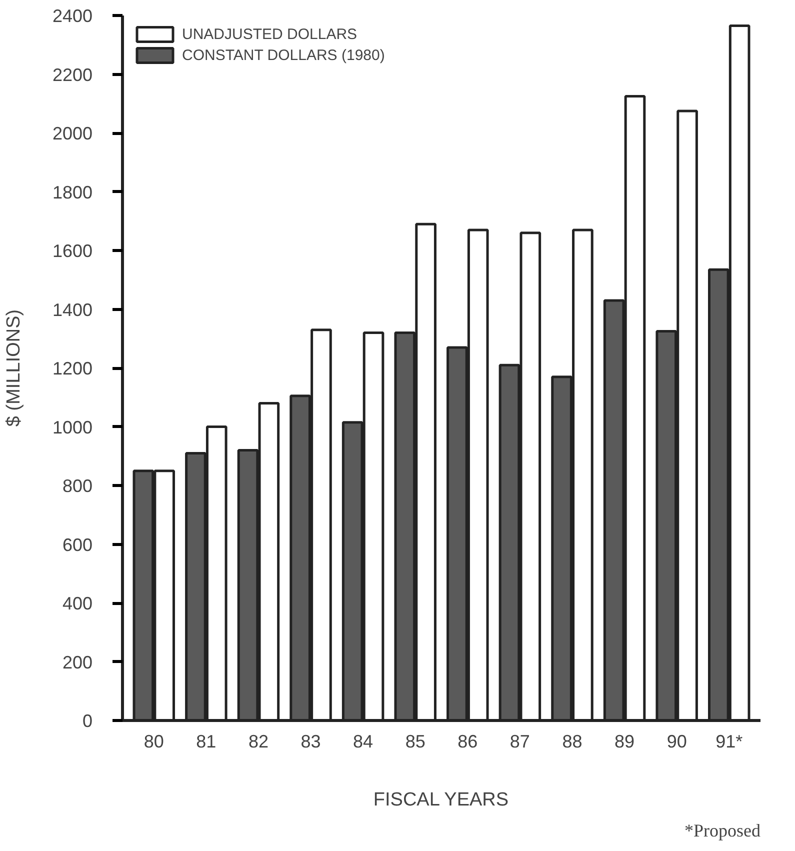 This screenshot has width=795, height=851. Describe the element at coordinates (87, 721) in the screenshot. I see `y-tick-label: 0` at that location.